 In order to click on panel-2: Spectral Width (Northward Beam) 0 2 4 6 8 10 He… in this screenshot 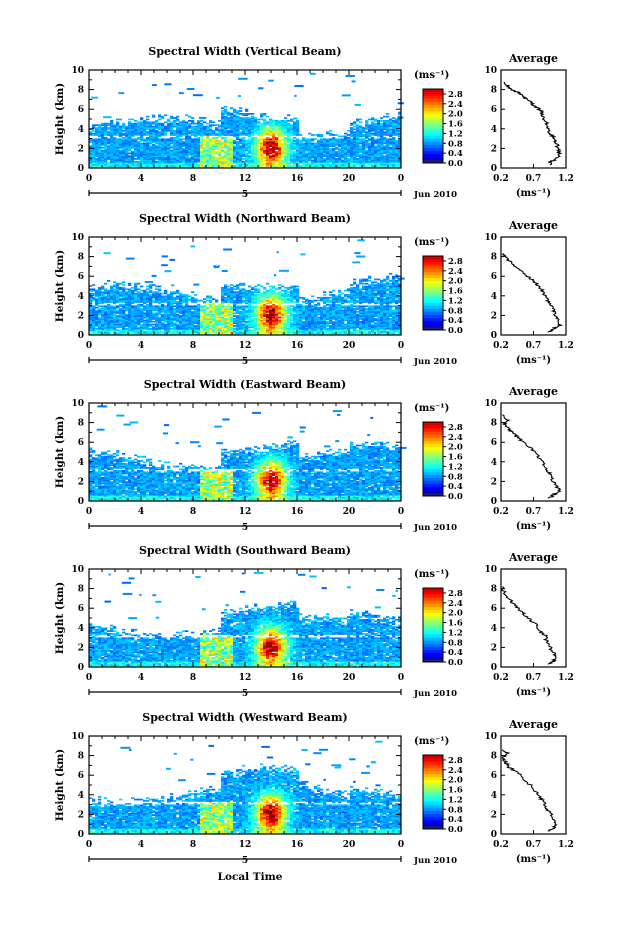, I will do `click(314, 289)`.